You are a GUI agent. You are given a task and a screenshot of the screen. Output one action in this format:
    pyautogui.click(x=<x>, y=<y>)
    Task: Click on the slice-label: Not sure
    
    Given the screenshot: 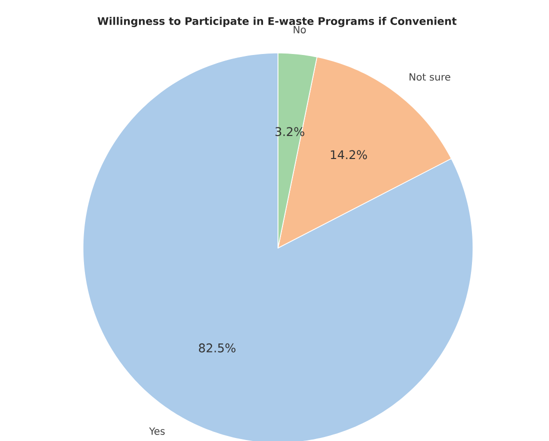 What is the action you would take?
    pyautogui.click(x=430, y=77)
    